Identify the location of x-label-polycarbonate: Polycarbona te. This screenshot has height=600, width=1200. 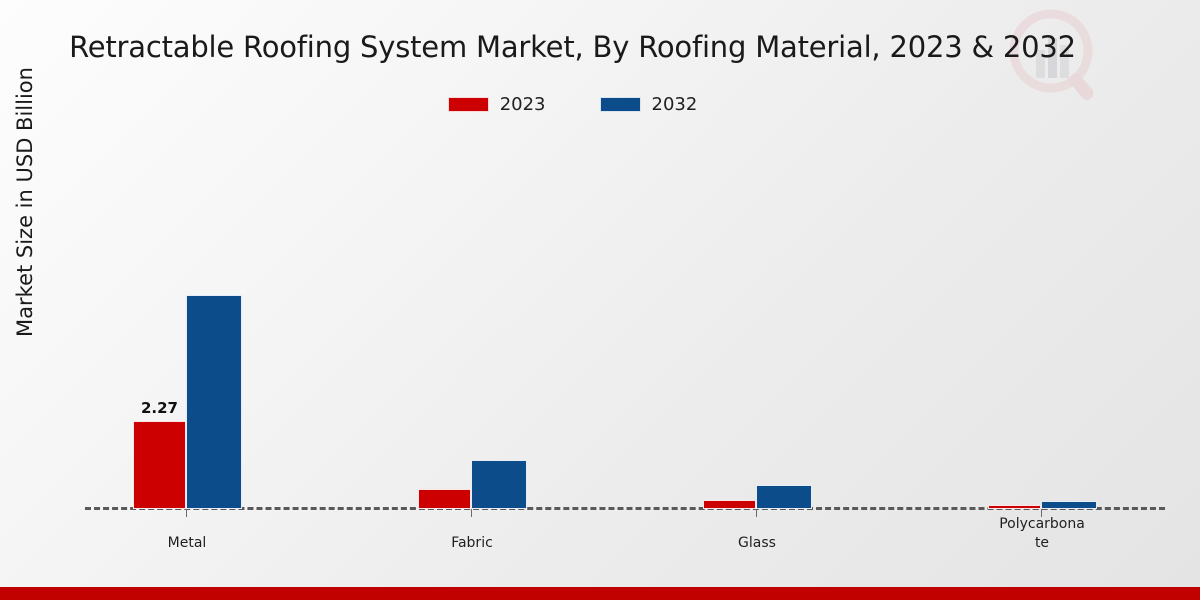
(1042, 533).